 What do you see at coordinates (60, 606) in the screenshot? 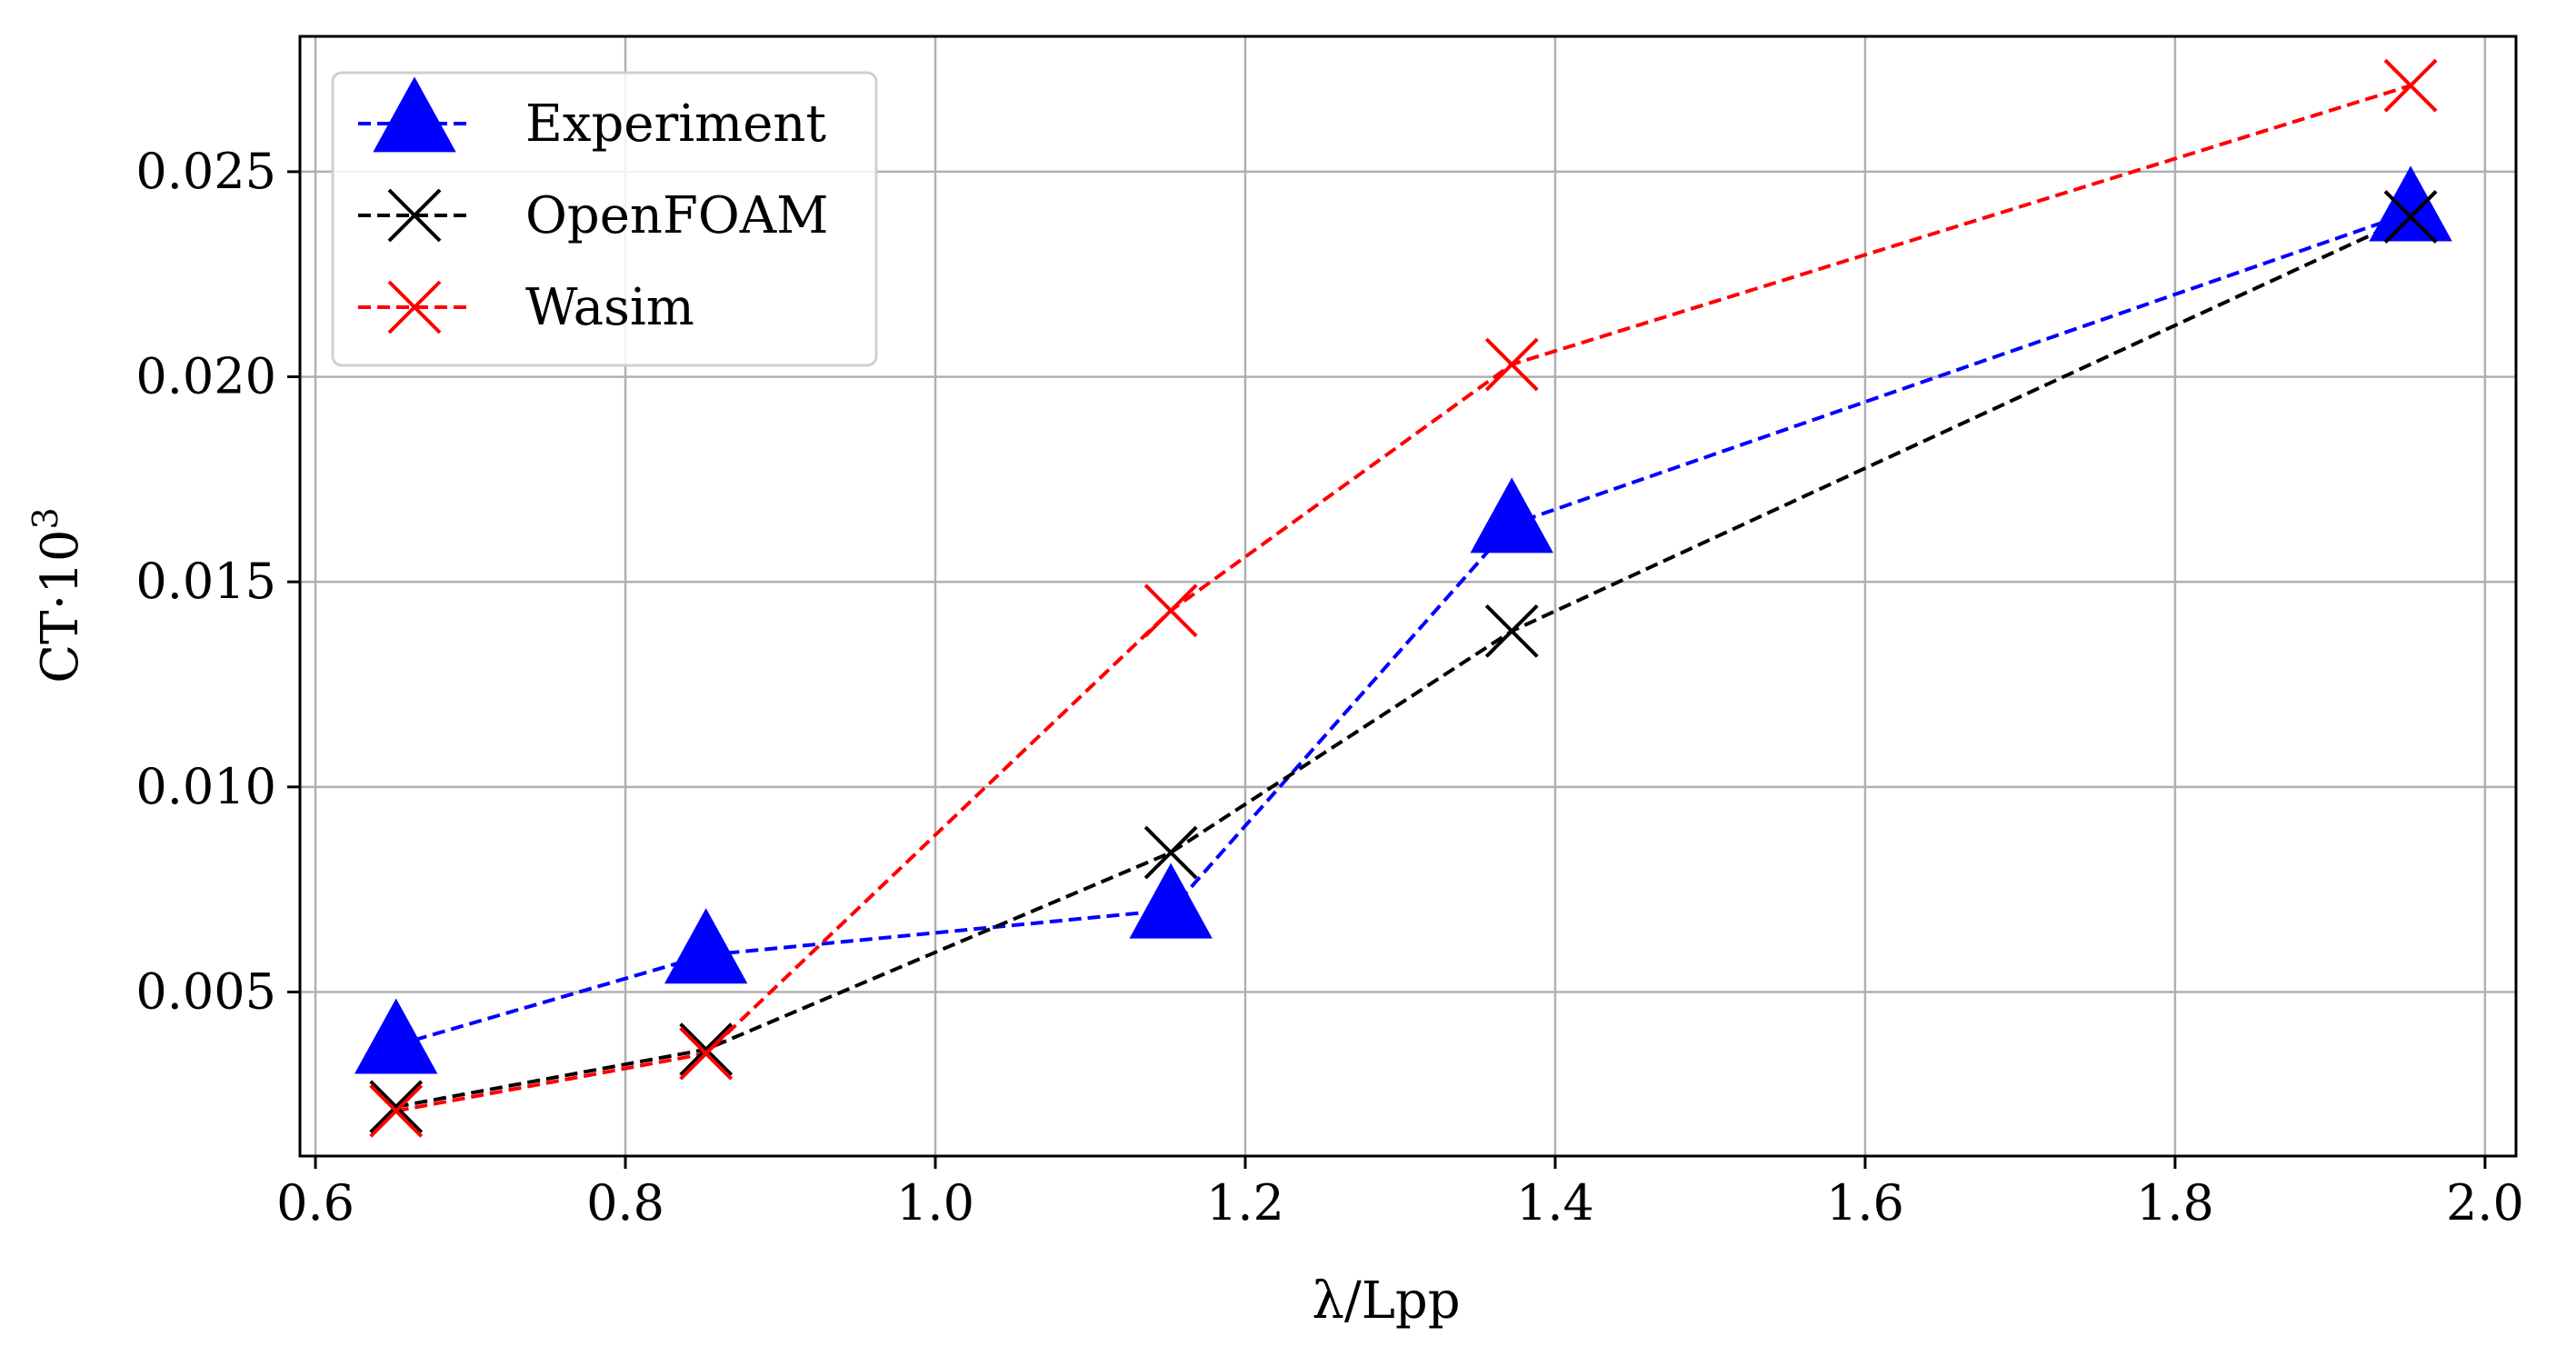
I see `y-axis-label-base: CT·10` at bounding box center [60, 606].